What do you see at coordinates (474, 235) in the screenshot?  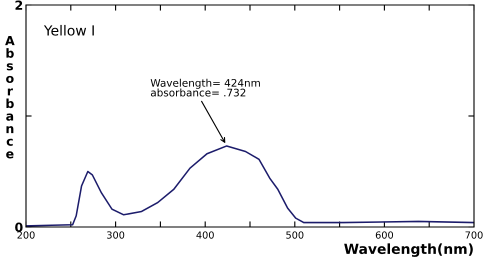 I see `x-tick-label: 700` at bounding box center [474, 235].